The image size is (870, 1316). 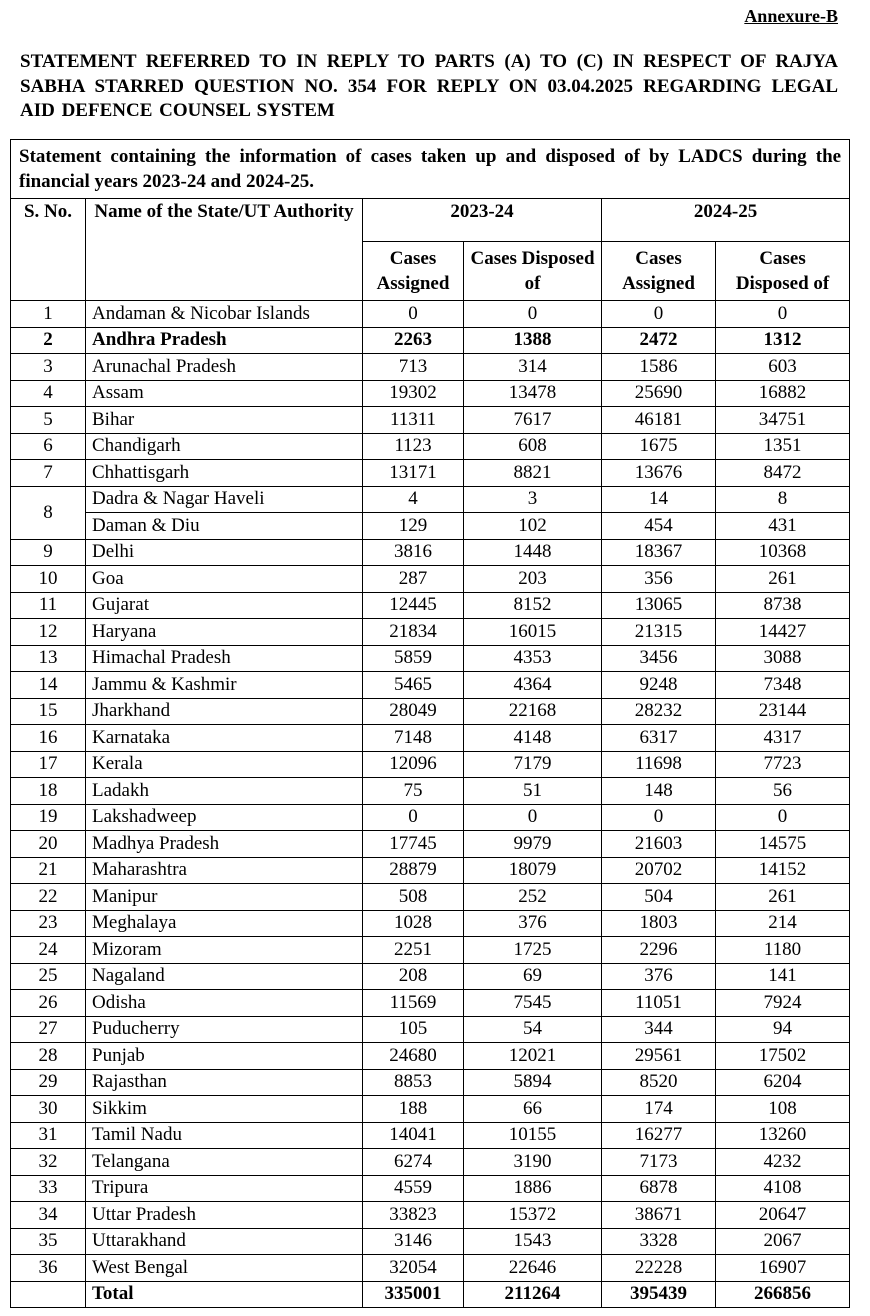 I want to click on table-row: 29 Rajasthan 8853 5894 8520 6204, so click(x=430, y=1082).